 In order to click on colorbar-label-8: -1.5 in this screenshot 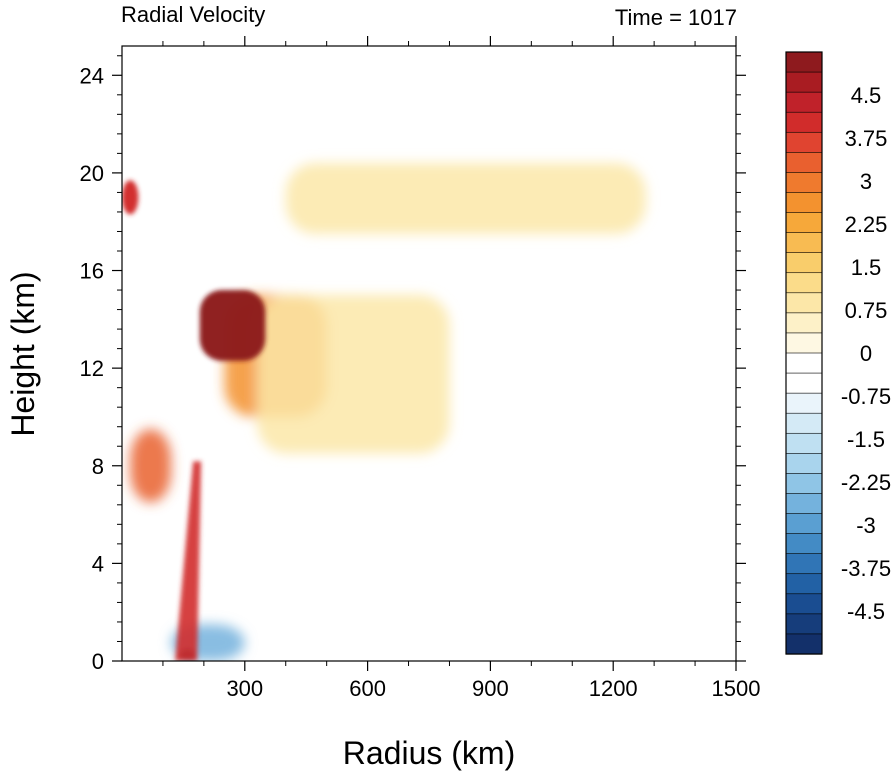, I will do `click(866, 439)`.